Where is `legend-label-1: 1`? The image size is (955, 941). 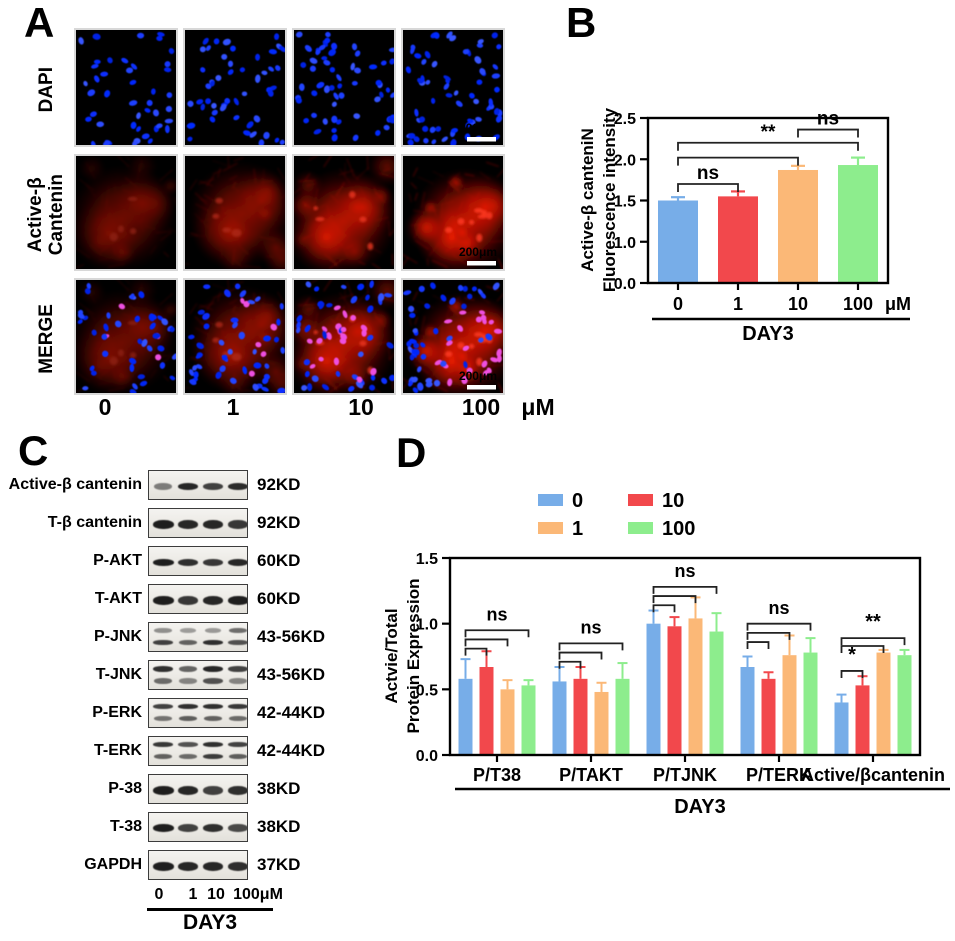 legend-label-1: 1 is located at coordinates (578, 529).